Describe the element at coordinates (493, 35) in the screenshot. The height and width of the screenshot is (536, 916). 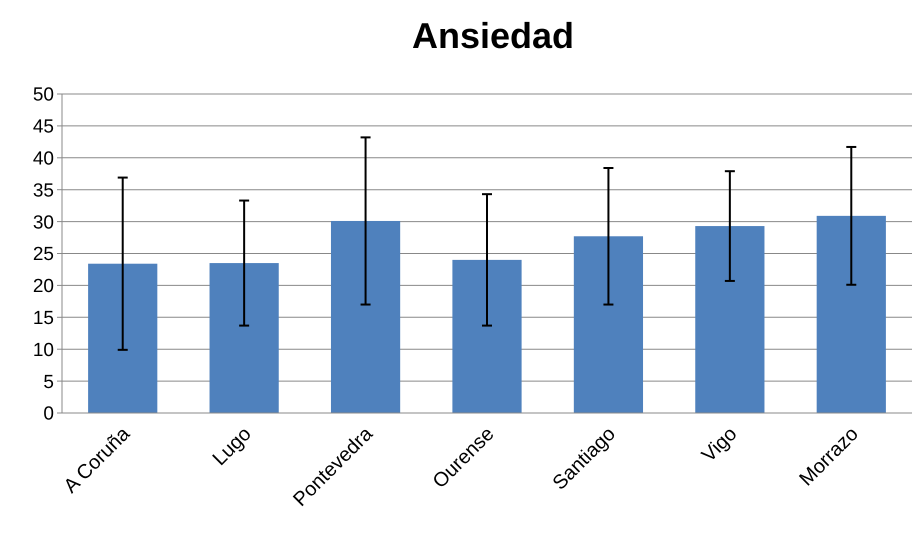
I see `chart-title: Ansiedad` at that location.